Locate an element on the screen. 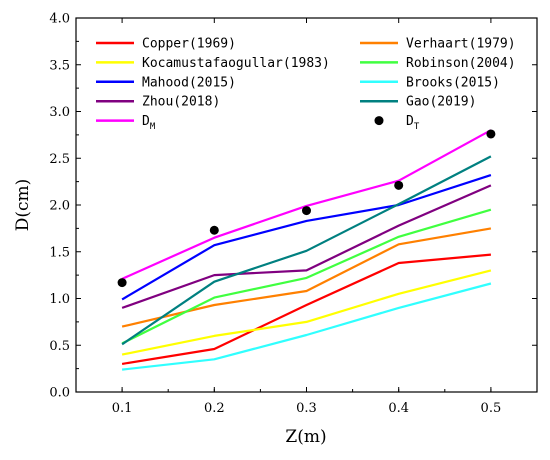  y-tick-label: 3.0 is located at coordinates (59, 112).